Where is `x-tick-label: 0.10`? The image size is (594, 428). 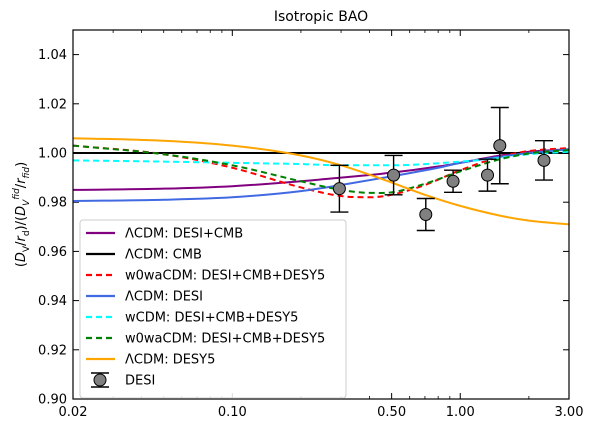
x-tick-label: 0.10 is located at coordinates (232, 412).